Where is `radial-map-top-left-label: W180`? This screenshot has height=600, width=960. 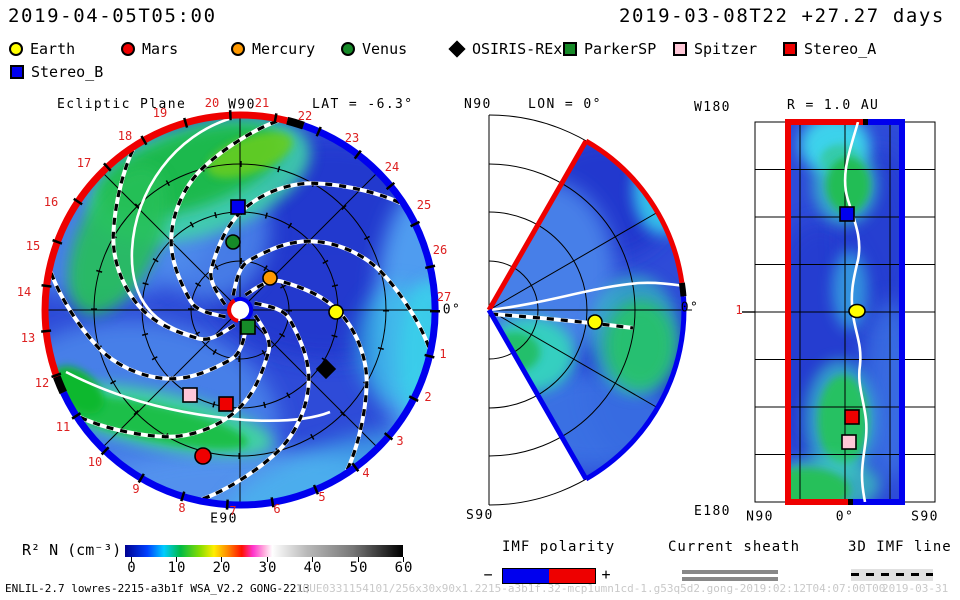
radial-map-top-left-label: W180 is located at coordinates (712, 107).